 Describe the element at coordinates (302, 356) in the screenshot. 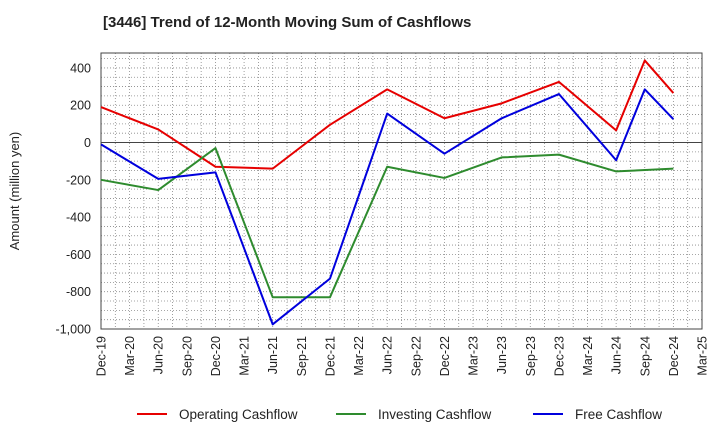

I see `x-tick-label: Sep-21` at that location.